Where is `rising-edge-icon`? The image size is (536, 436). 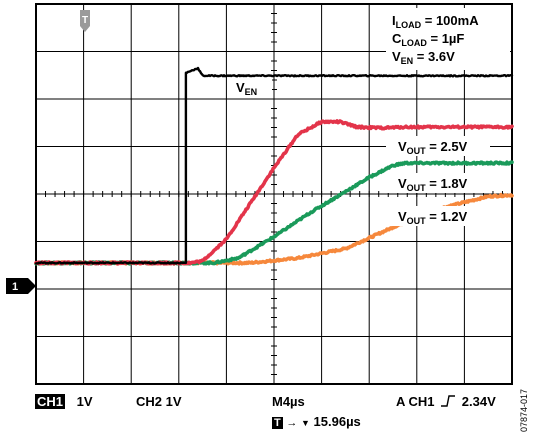
rising-edge-icon is located at coordinates (448, 401).